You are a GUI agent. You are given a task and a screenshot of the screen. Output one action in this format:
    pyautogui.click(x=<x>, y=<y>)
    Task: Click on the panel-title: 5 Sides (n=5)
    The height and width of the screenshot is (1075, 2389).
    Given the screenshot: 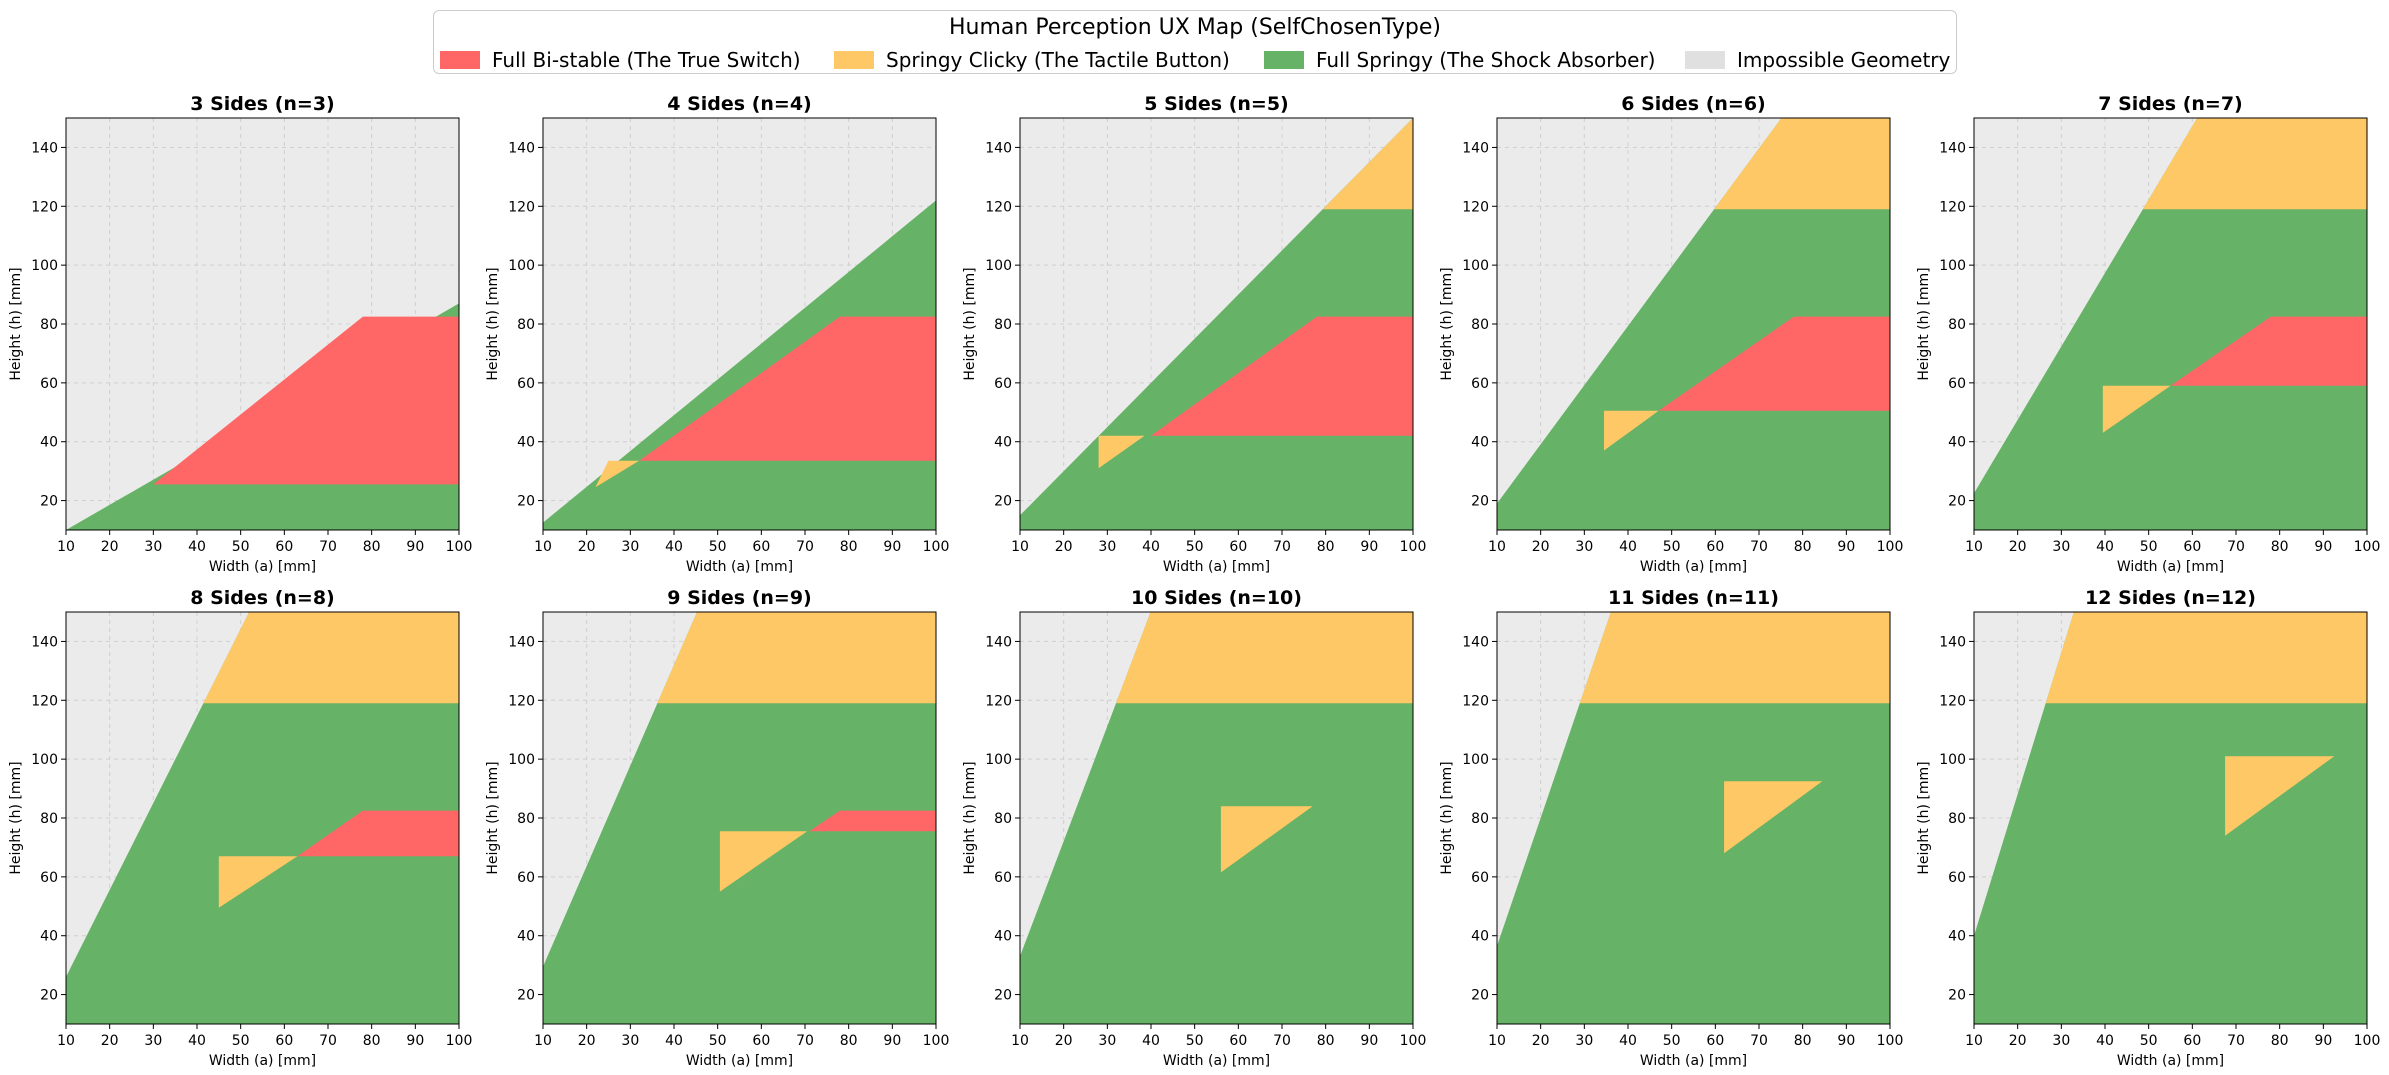 What is the action you would take?
    pyautogui.click(x=1216, y=104)
    